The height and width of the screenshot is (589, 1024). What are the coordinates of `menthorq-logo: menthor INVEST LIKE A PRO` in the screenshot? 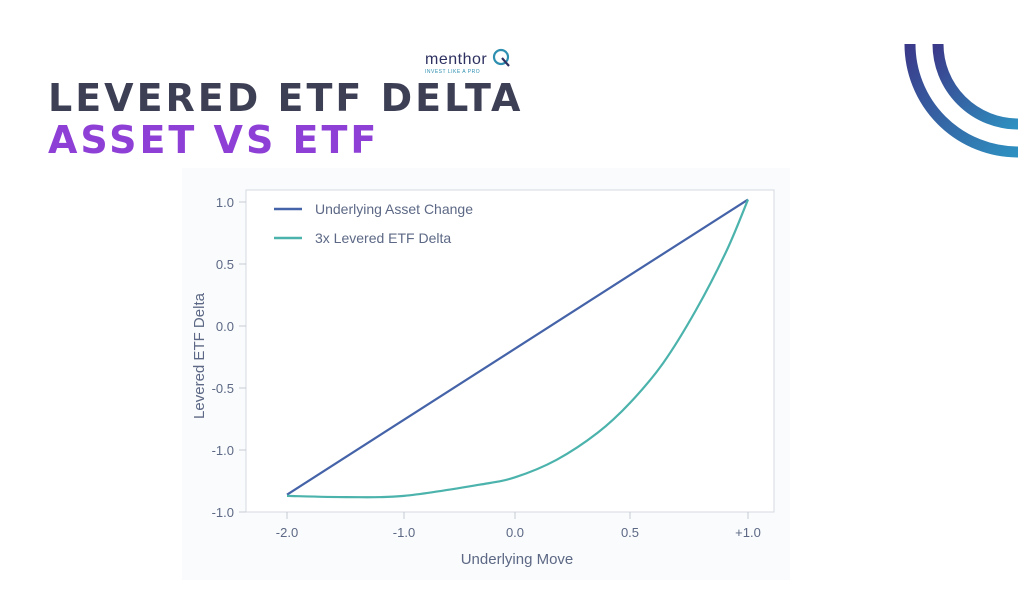 It's located at (468, 61).